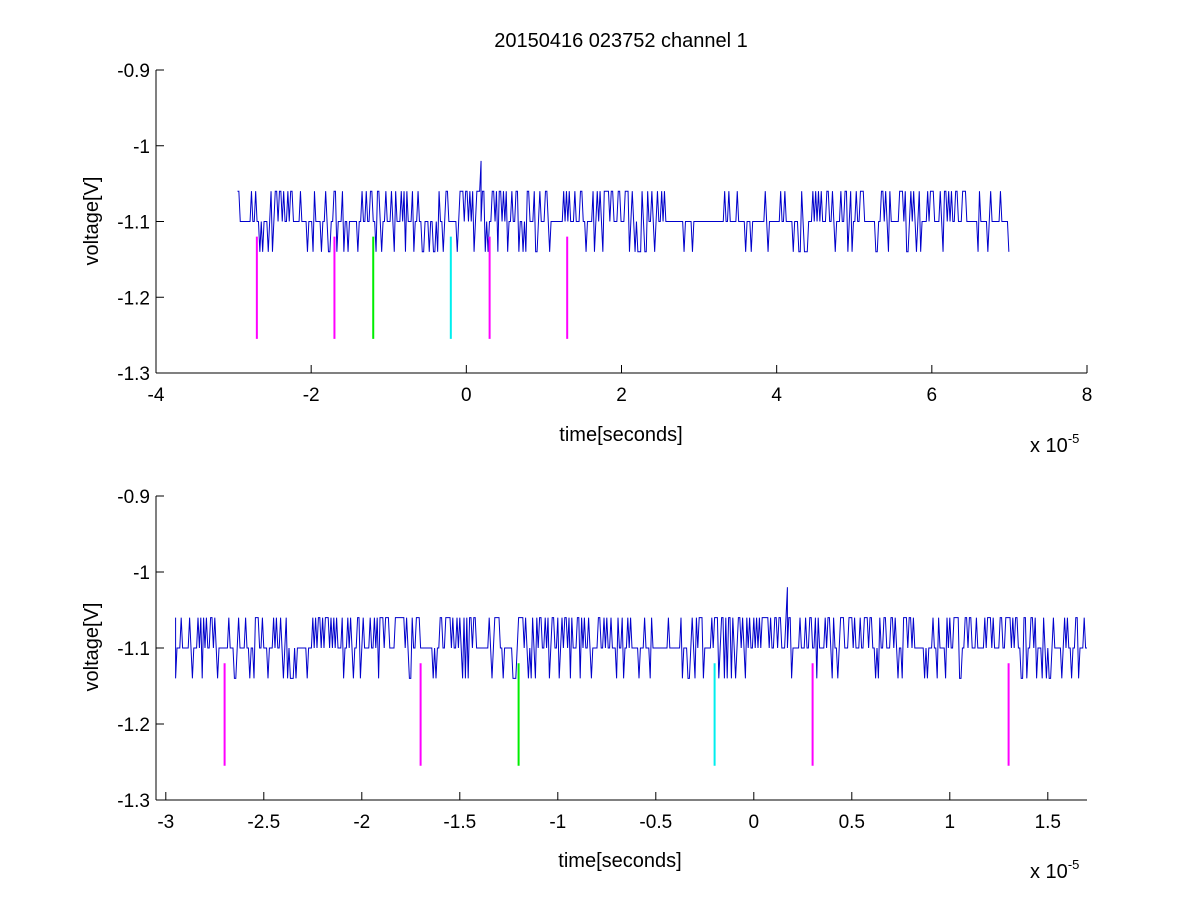  What do you see at coordinates (466, 395) in the screenshot?
I see `top-x-tick-label: 0` at bounding box center [466, 395].